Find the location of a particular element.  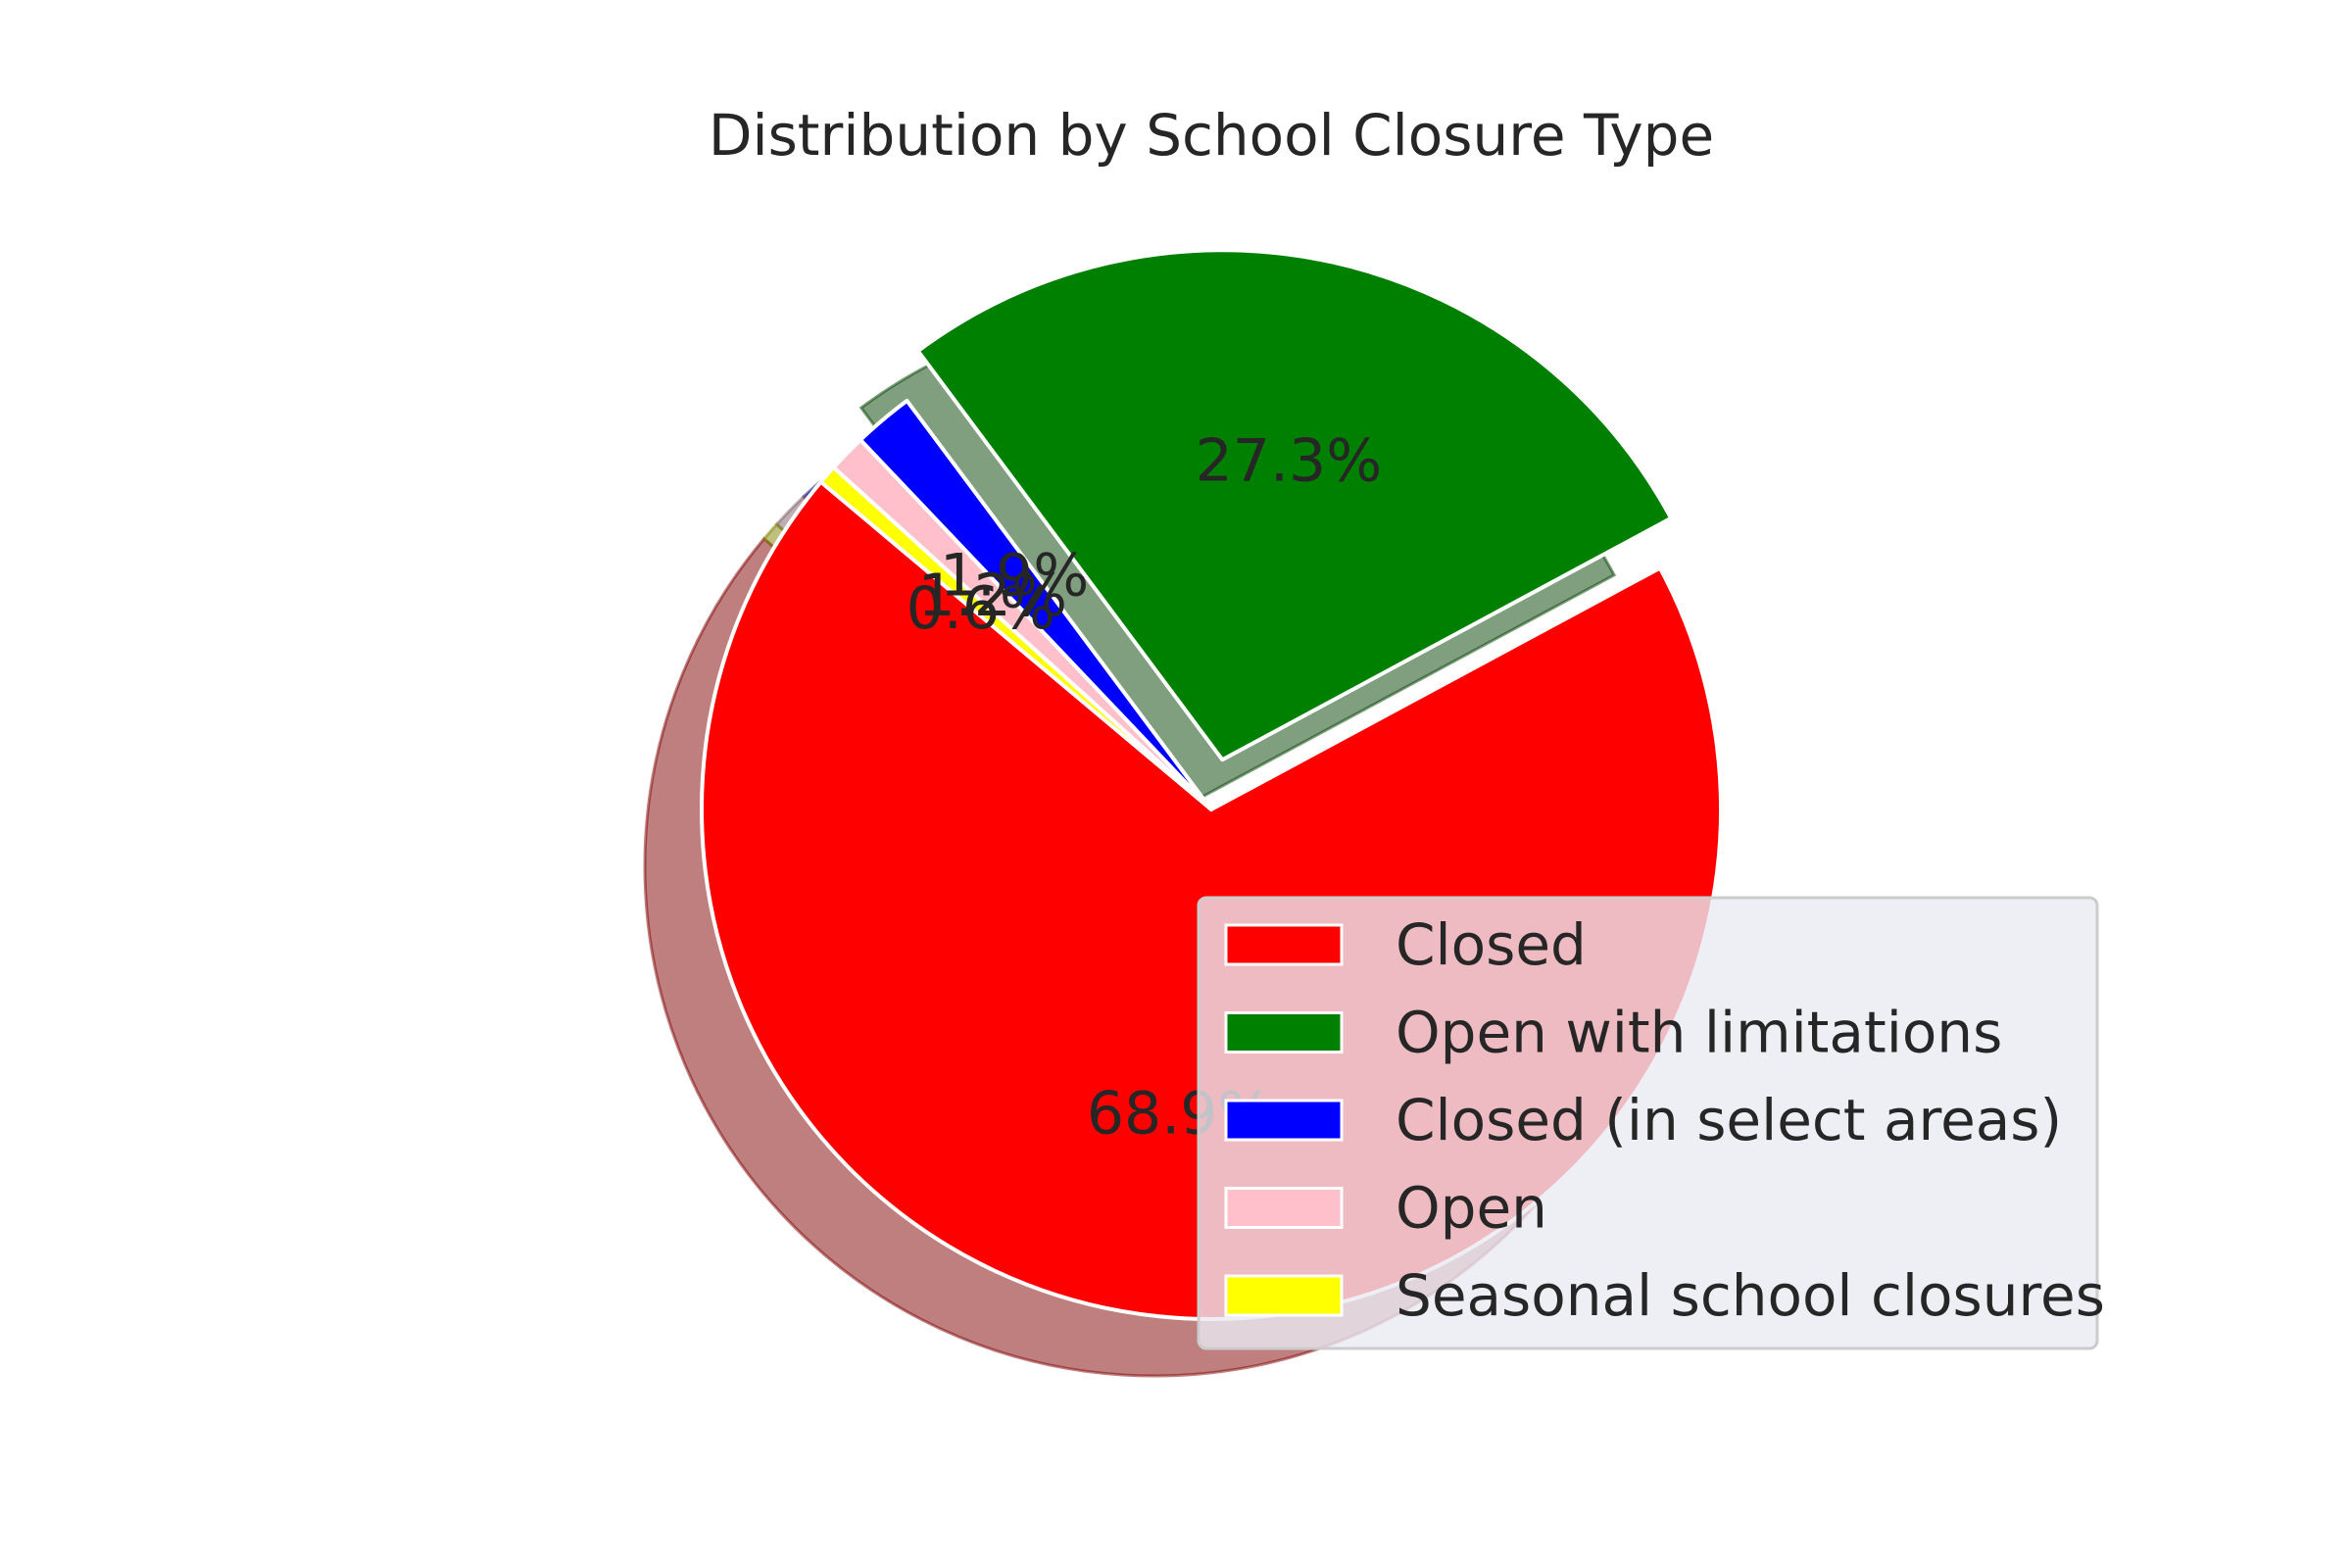

slice-label-1: 27.3% is located at coordinates (1289, 461).